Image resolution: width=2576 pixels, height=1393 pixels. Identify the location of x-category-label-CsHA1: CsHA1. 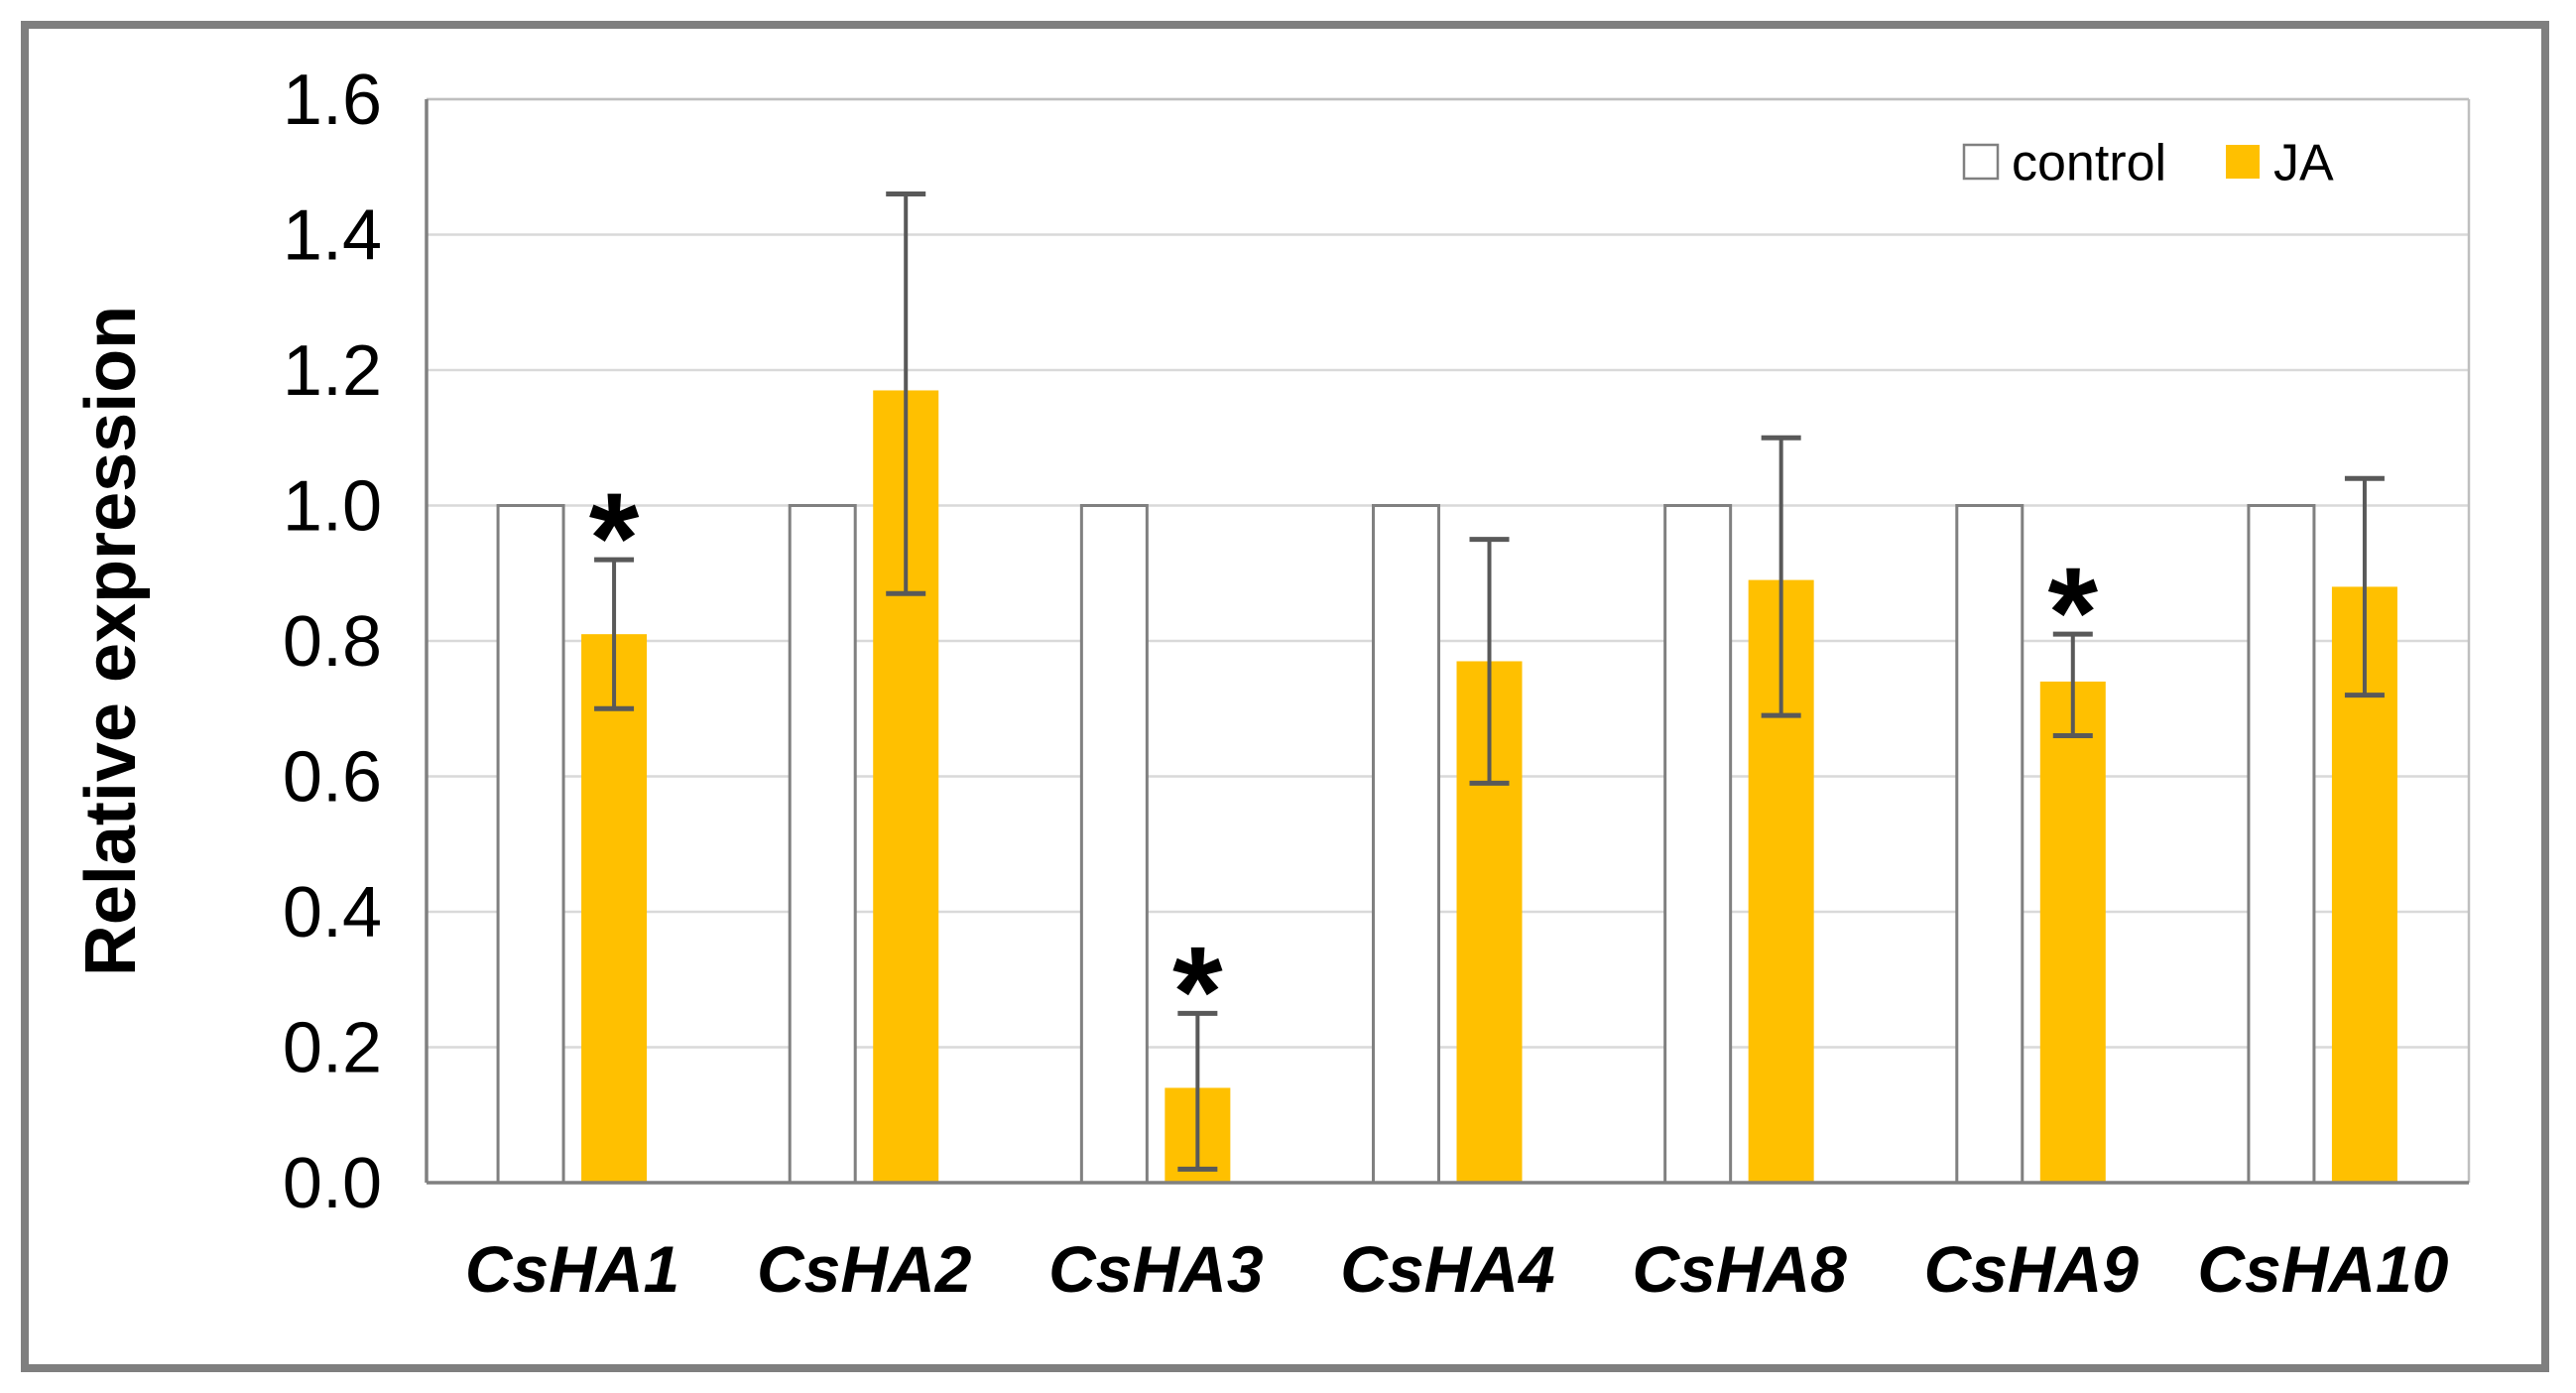
(572, 1269).